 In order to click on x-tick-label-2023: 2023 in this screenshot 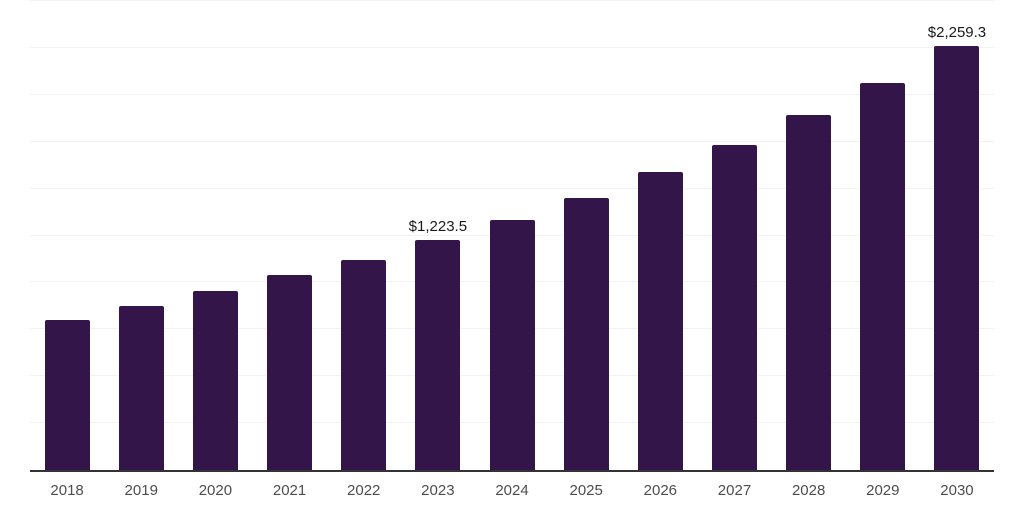, I will do `click(438, 490)`.